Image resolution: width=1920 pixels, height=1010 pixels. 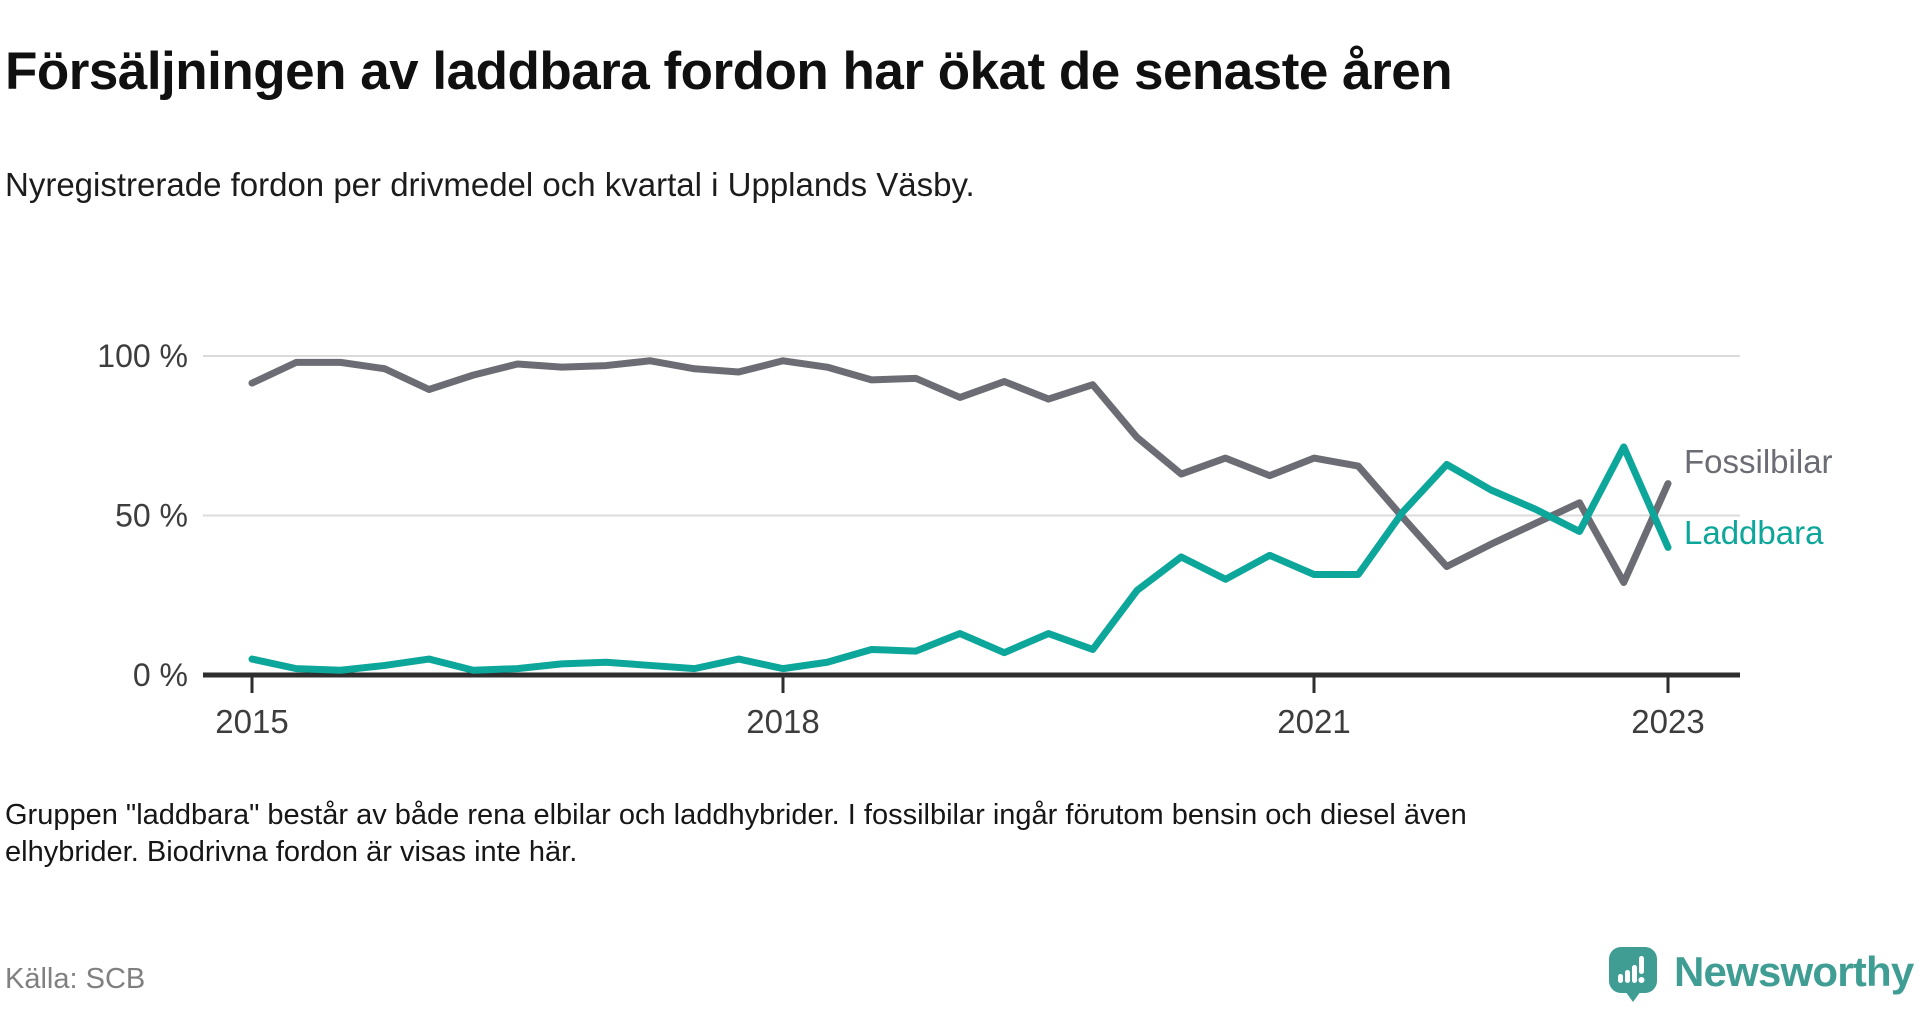 What do you see at coordinates (1313, 721) in the screenshot?
I see `x-axis-label-2021: 2021` at bounding box center [1313, 721].